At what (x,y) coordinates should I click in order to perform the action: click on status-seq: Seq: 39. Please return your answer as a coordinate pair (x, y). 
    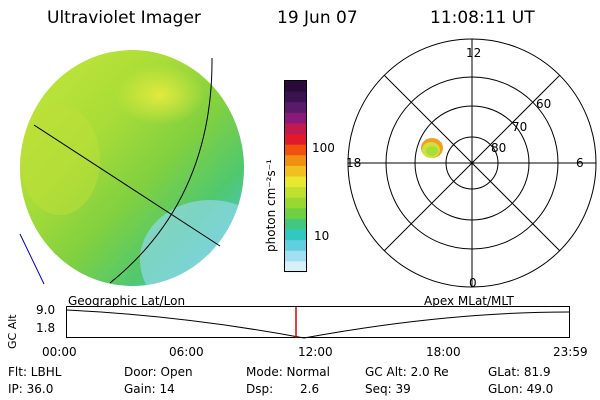
    Looking at the image, I should click on (388, 389).